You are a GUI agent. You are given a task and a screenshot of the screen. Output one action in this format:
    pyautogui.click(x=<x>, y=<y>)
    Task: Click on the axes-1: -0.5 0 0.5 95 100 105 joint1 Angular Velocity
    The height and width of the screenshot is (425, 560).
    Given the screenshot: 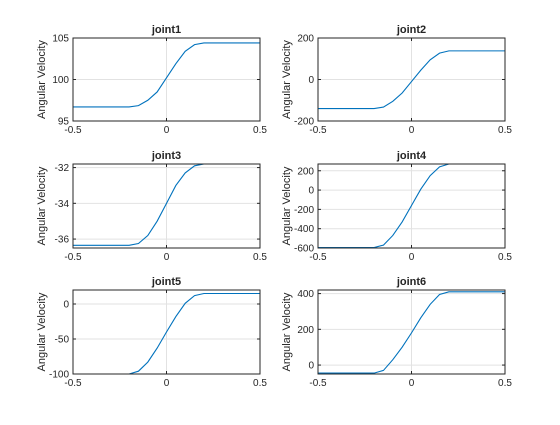 What is the action you would take?
    pyautogui.click(x=151, y=80)
    